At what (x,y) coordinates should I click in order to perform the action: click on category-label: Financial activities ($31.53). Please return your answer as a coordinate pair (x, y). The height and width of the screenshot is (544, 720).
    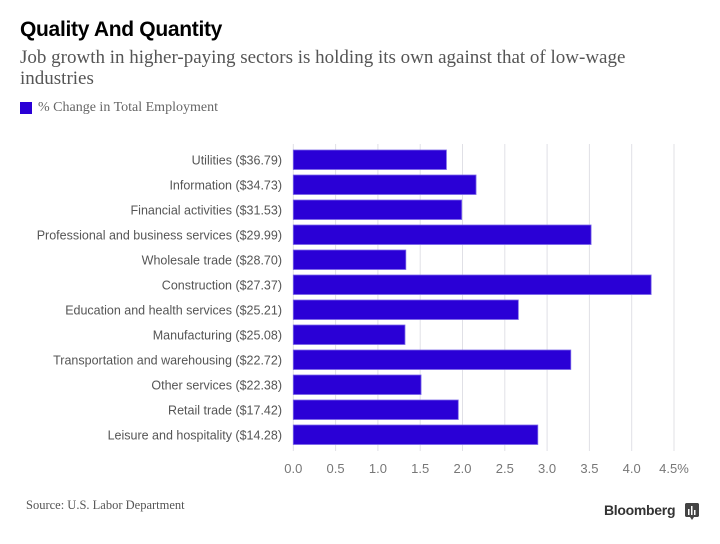
    Looking at the image, I should click on (206, 210).